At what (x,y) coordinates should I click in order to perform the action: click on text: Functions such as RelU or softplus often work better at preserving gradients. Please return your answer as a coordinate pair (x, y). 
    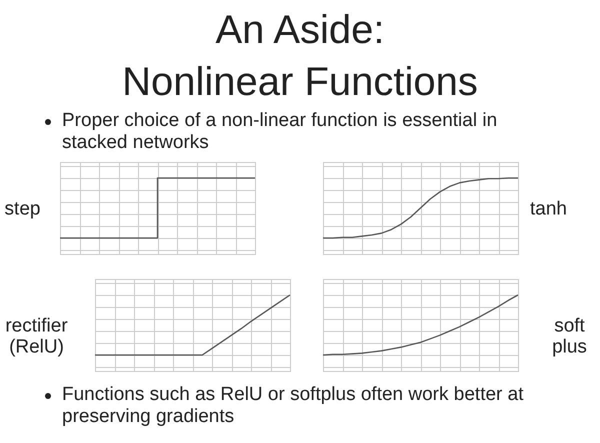
    Looking at the image, I should click on (293, 406).